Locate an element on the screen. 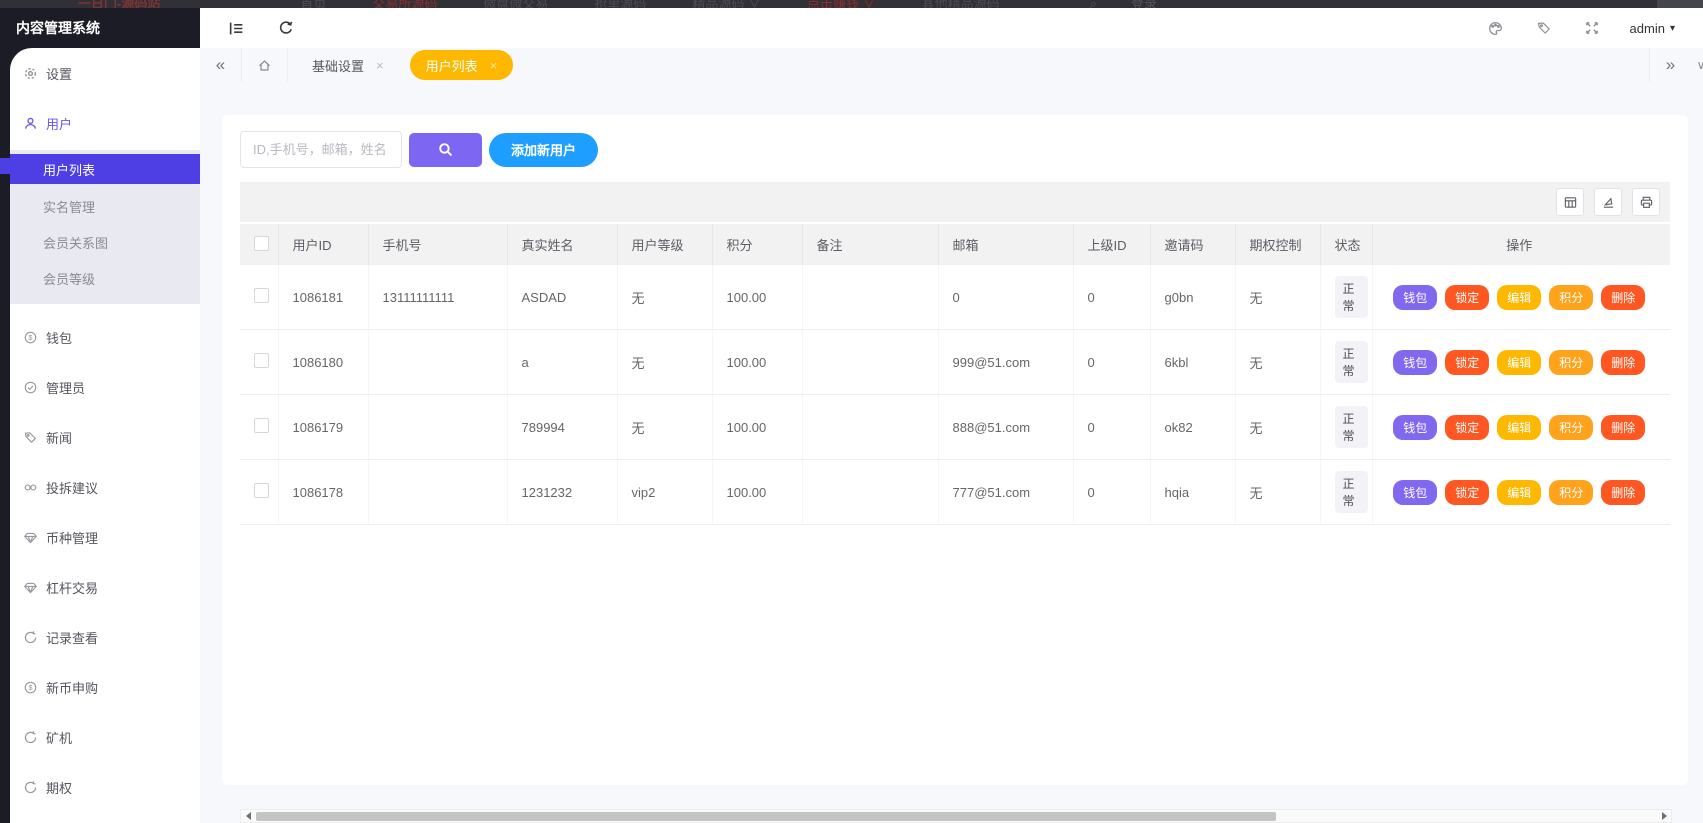 The height and width of the screenshot is (823, 1703). tab-user-list: 用户列表 × is located at coordinates (461, 65).